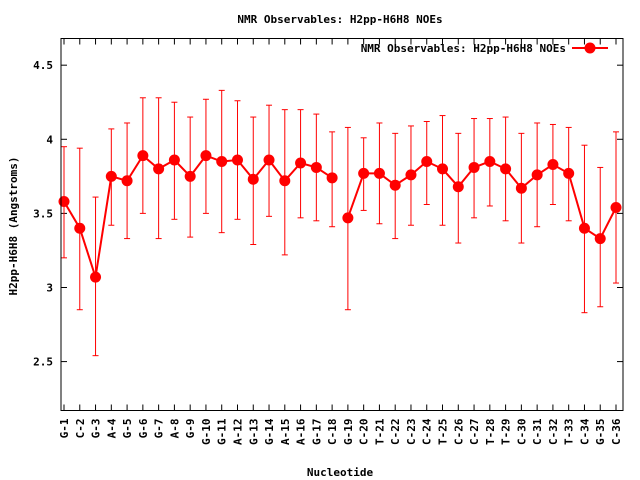  I want to click on x-tick-label: C-2, so click(80, 429).